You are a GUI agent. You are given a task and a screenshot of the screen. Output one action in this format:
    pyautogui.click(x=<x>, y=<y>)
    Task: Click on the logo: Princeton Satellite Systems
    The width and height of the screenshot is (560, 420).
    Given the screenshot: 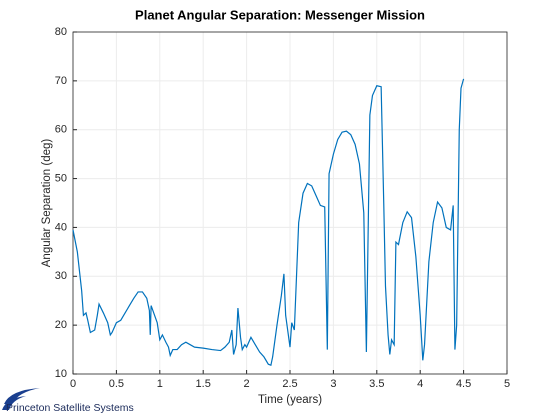 What is the action you would take?
    pyautogui.click(x=68, y=401)
    